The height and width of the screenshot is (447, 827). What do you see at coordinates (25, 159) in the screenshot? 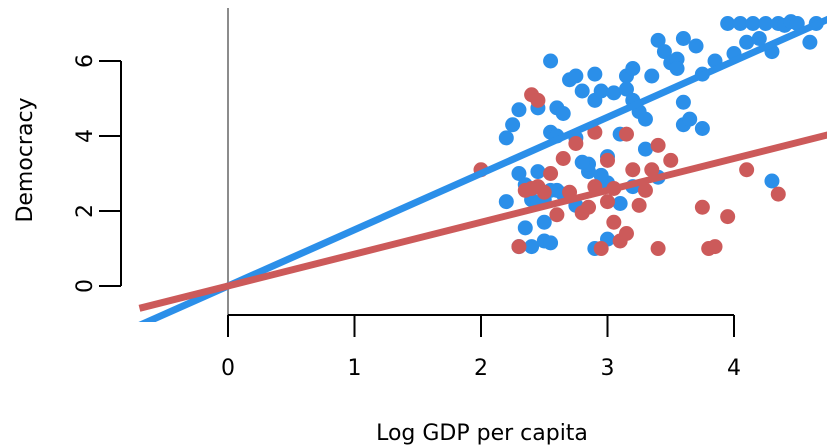
I see `y-axis-title: Democracy` at bounding box center [25, 159].